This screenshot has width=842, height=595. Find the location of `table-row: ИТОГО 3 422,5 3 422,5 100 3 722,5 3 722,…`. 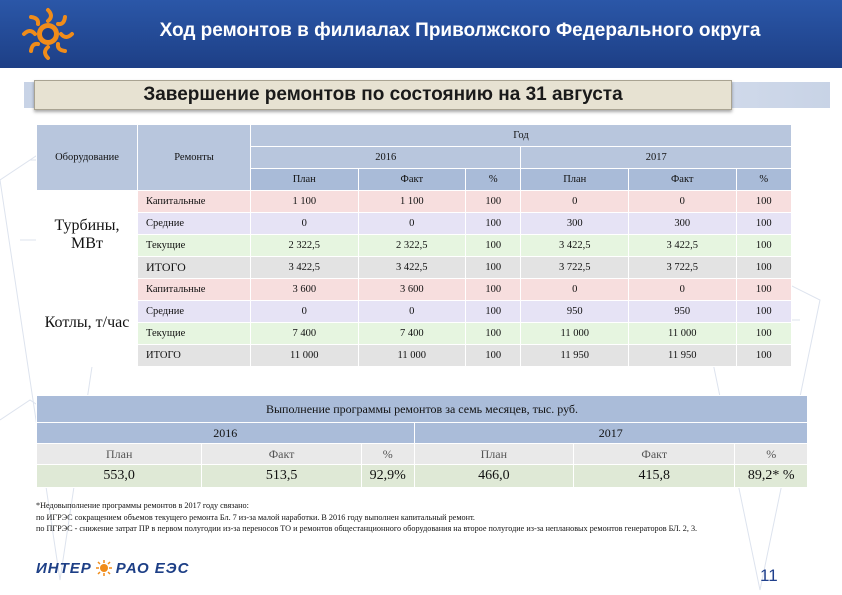

table-row: ИТОГО 3 422,5 3 422,5 100 3 722,5 3 722,… is located at coordinates (415, 267).